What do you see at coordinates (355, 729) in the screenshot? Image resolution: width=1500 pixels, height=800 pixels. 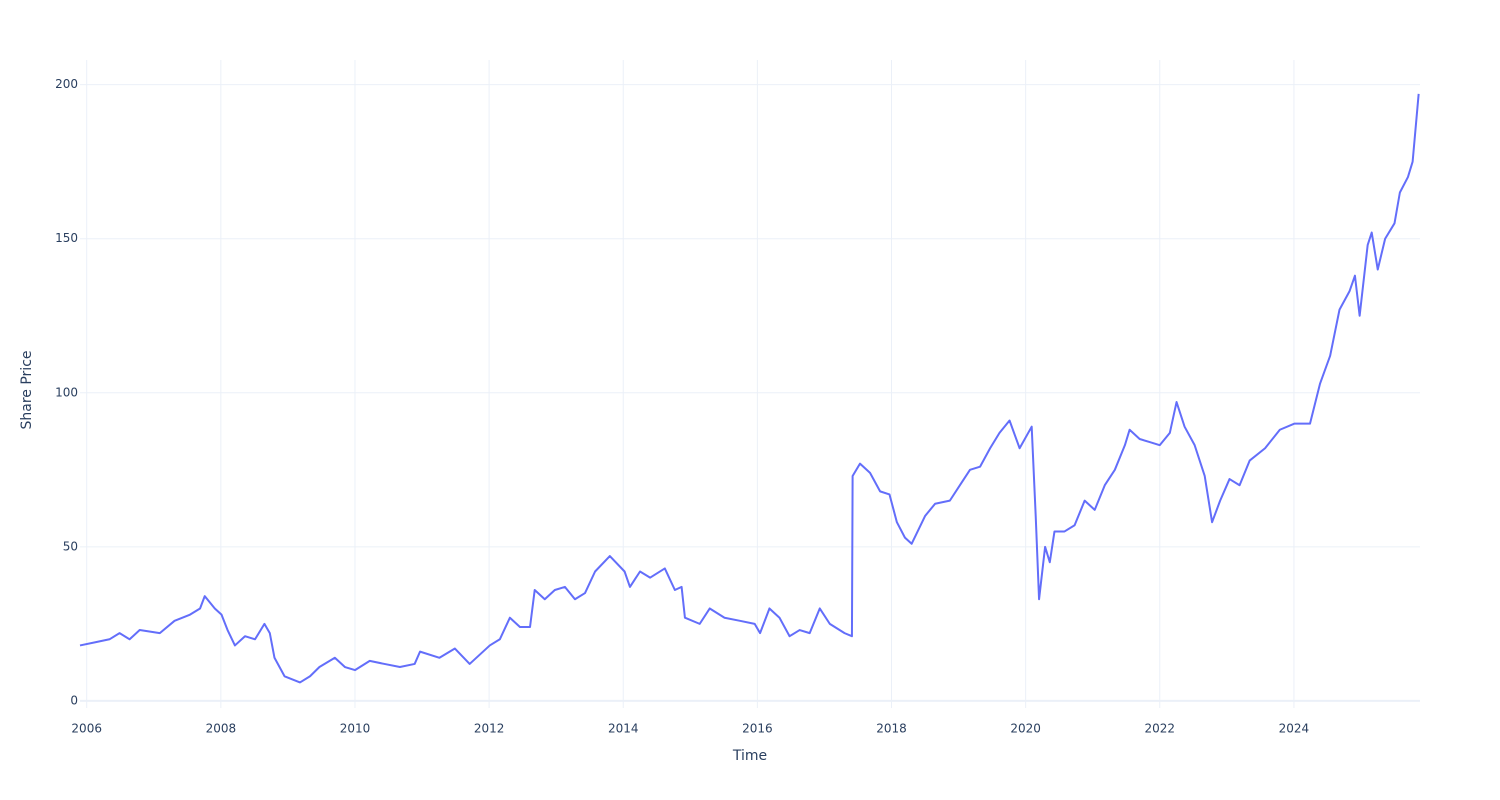 I see `x-tick-label: 2010` at bounding box center [355, 729].